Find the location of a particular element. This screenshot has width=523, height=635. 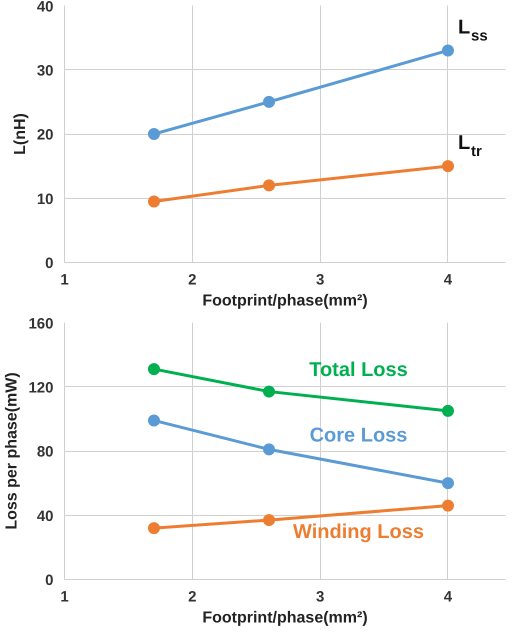

series-label: Winding Loss is located at coordinates (358, 531).